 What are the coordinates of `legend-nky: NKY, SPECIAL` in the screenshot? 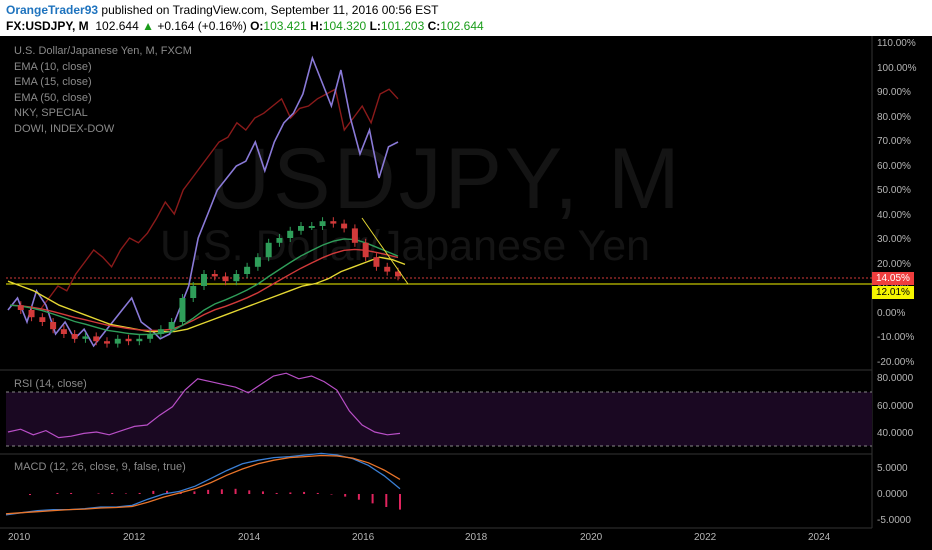 It's located at (51, 113).